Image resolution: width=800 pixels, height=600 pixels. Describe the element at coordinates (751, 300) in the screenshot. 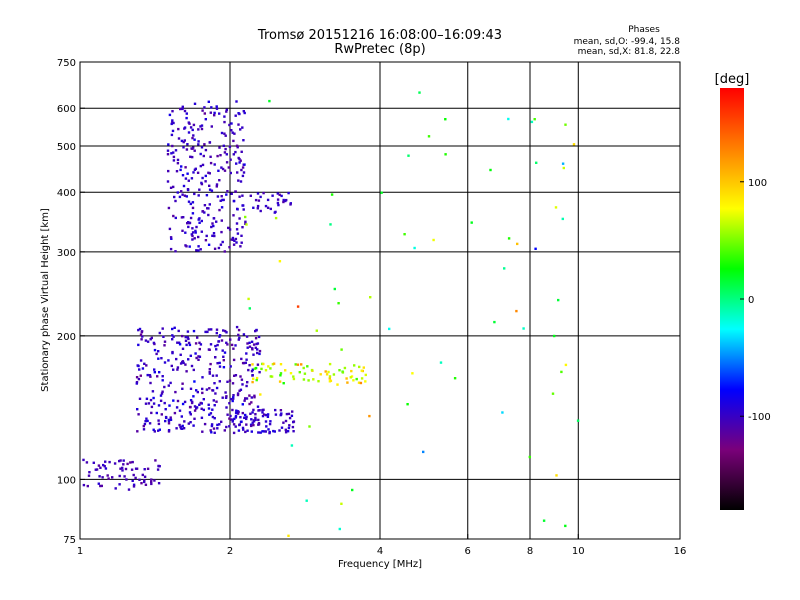

I see `colorbar-tick-label: 0` at that location.